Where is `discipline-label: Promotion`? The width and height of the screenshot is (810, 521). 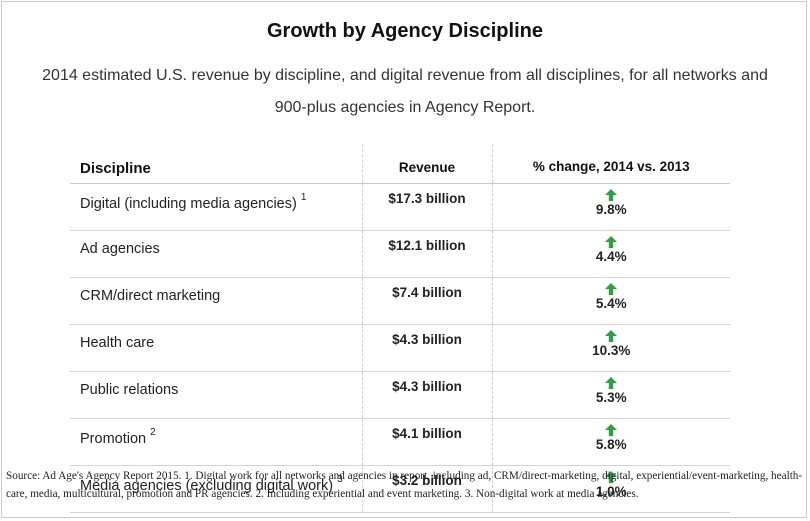 discipline-label: Promotion is located at coordinates (113, 438).